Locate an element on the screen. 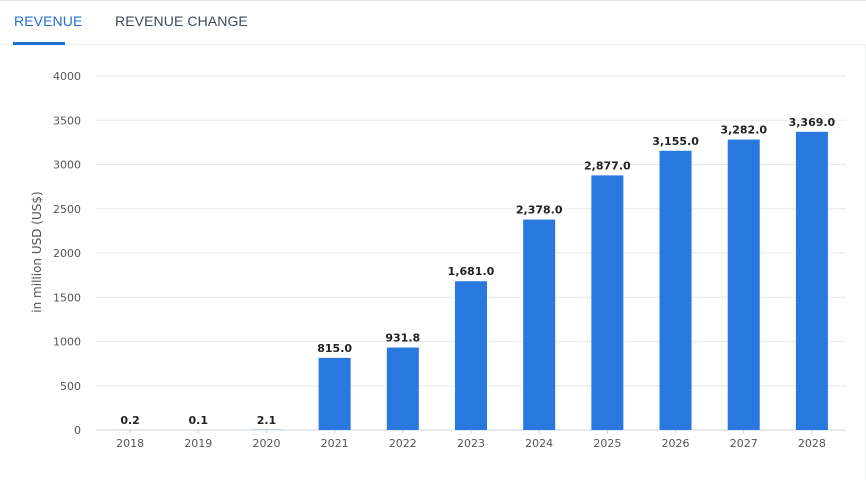 The image size is (866, 480). y-tick-label: 0 is located at coordinates (77, 430).